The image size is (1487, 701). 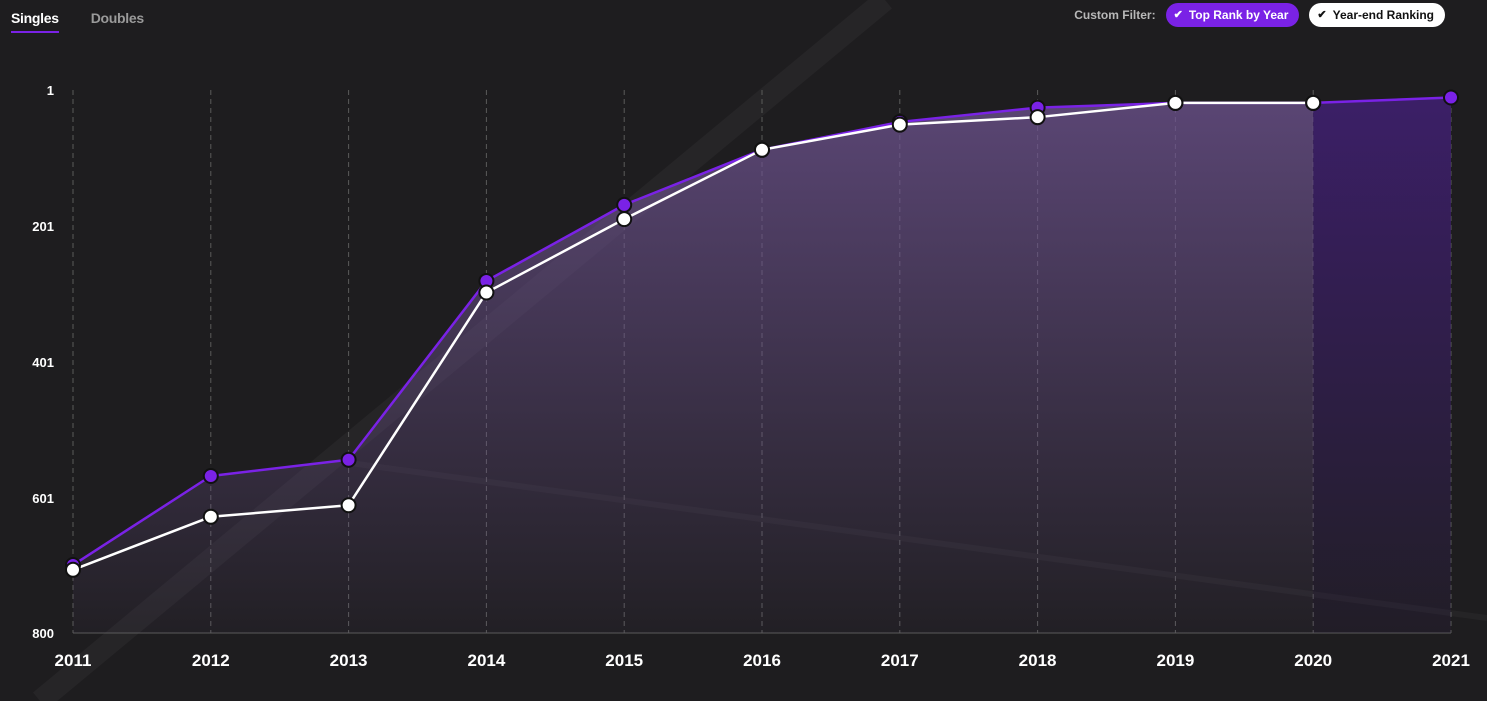 What do you see at coordinates (211, 660) in the screenshot?
I see `x-tick-label: 2012` at bounding box center [211, 660].